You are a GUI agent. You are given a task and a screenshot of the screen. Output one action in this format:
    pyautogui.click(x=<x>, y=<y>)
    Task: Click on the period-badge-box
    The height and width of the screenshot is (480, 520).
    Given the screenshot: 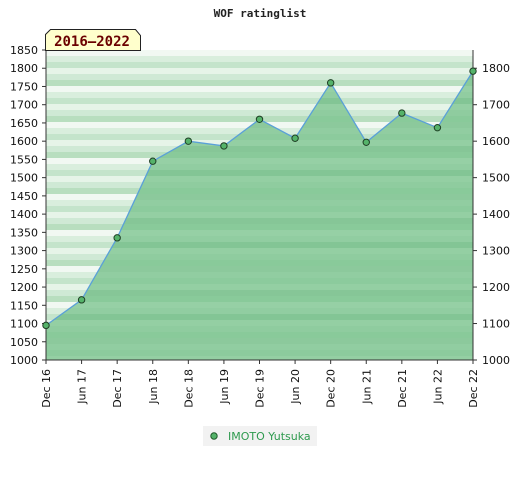 What is the action you would take?
    pyautogui.click(x=93, y=40)
    